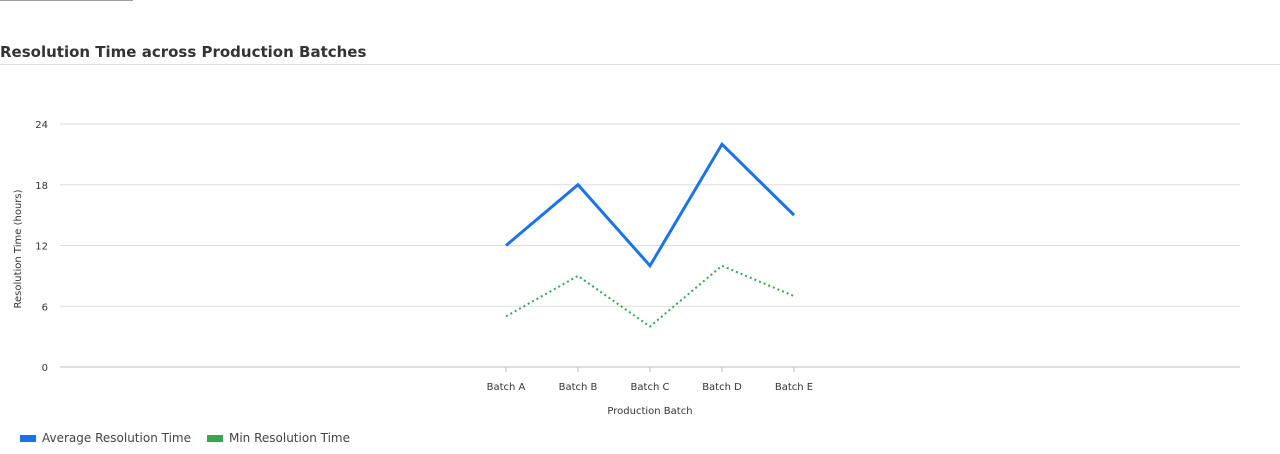 The image size is (1280, 454). I want to click on legend-item-min: Min Resolution Time, so click(278, 438).